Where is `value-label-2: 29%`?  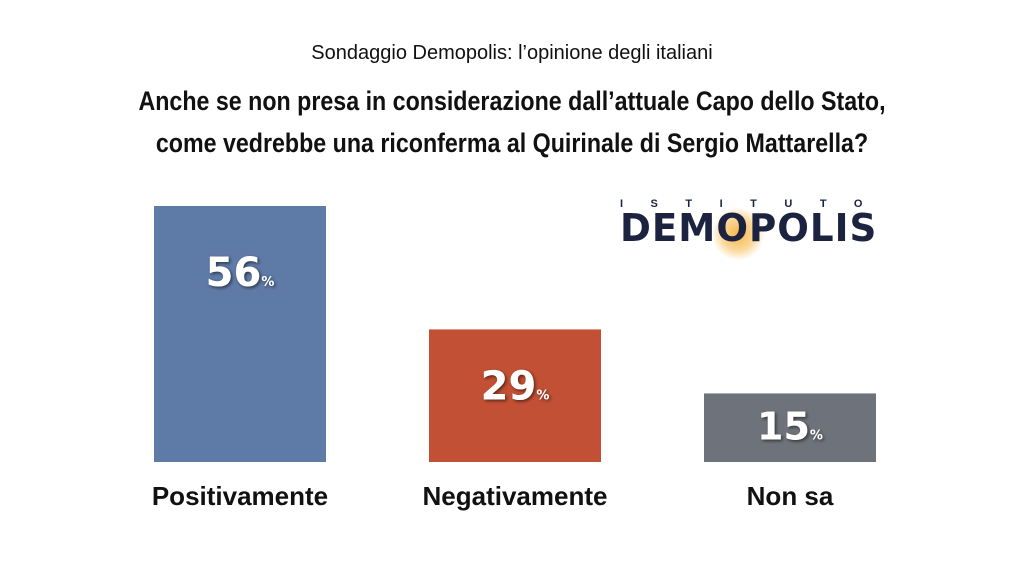 value-label-2: 29% is located at coordinates (515, 386).